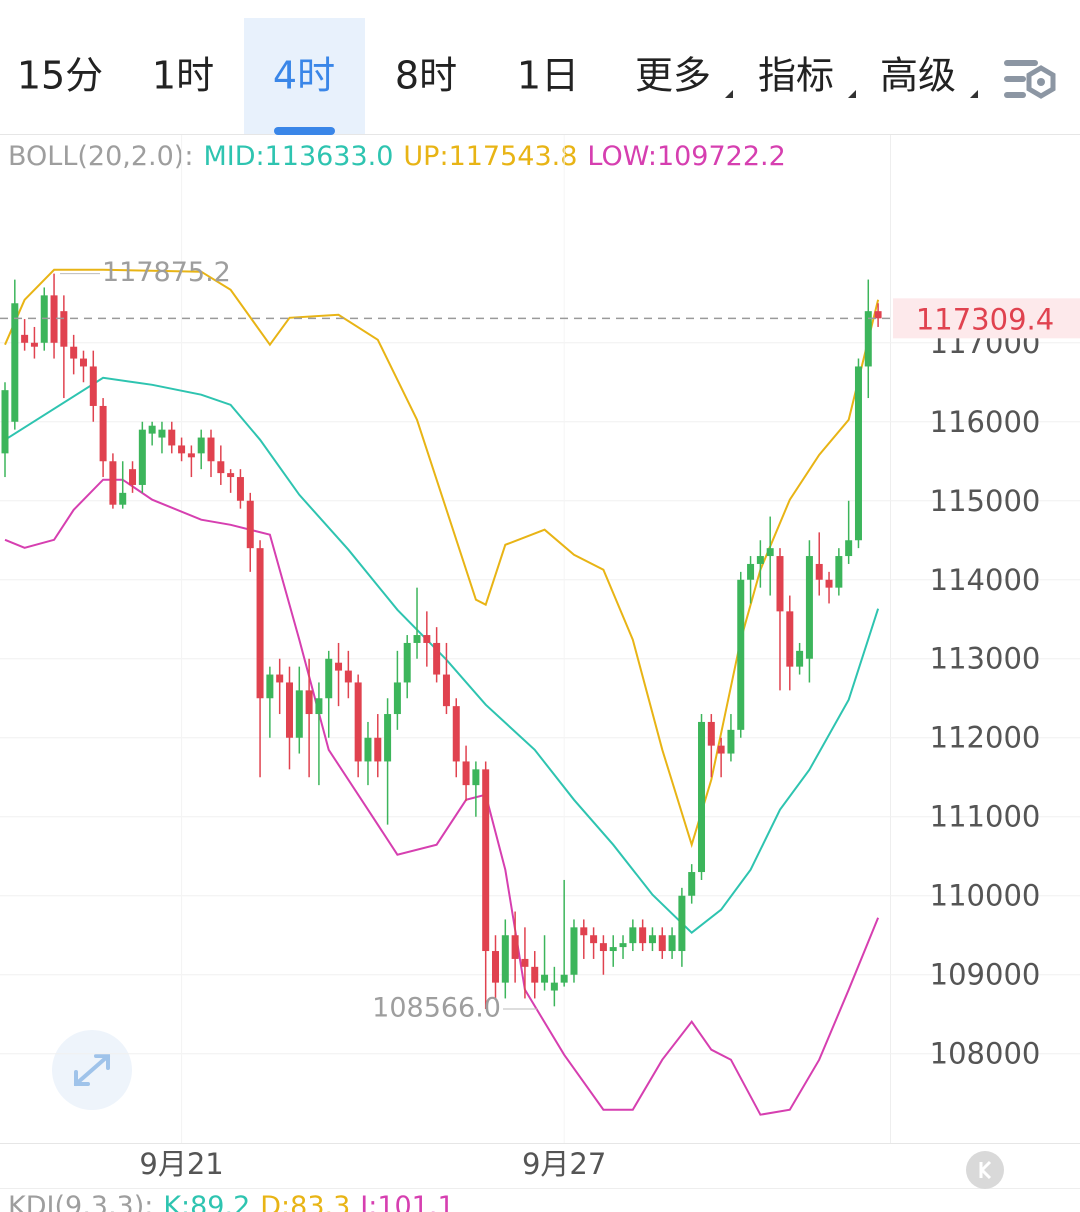 This screenshot has height=1212, width=1080. What do you see at coordinates (807, 76) in the screenshot?
I see `tab: 指标` at bounding box center [807, 76].